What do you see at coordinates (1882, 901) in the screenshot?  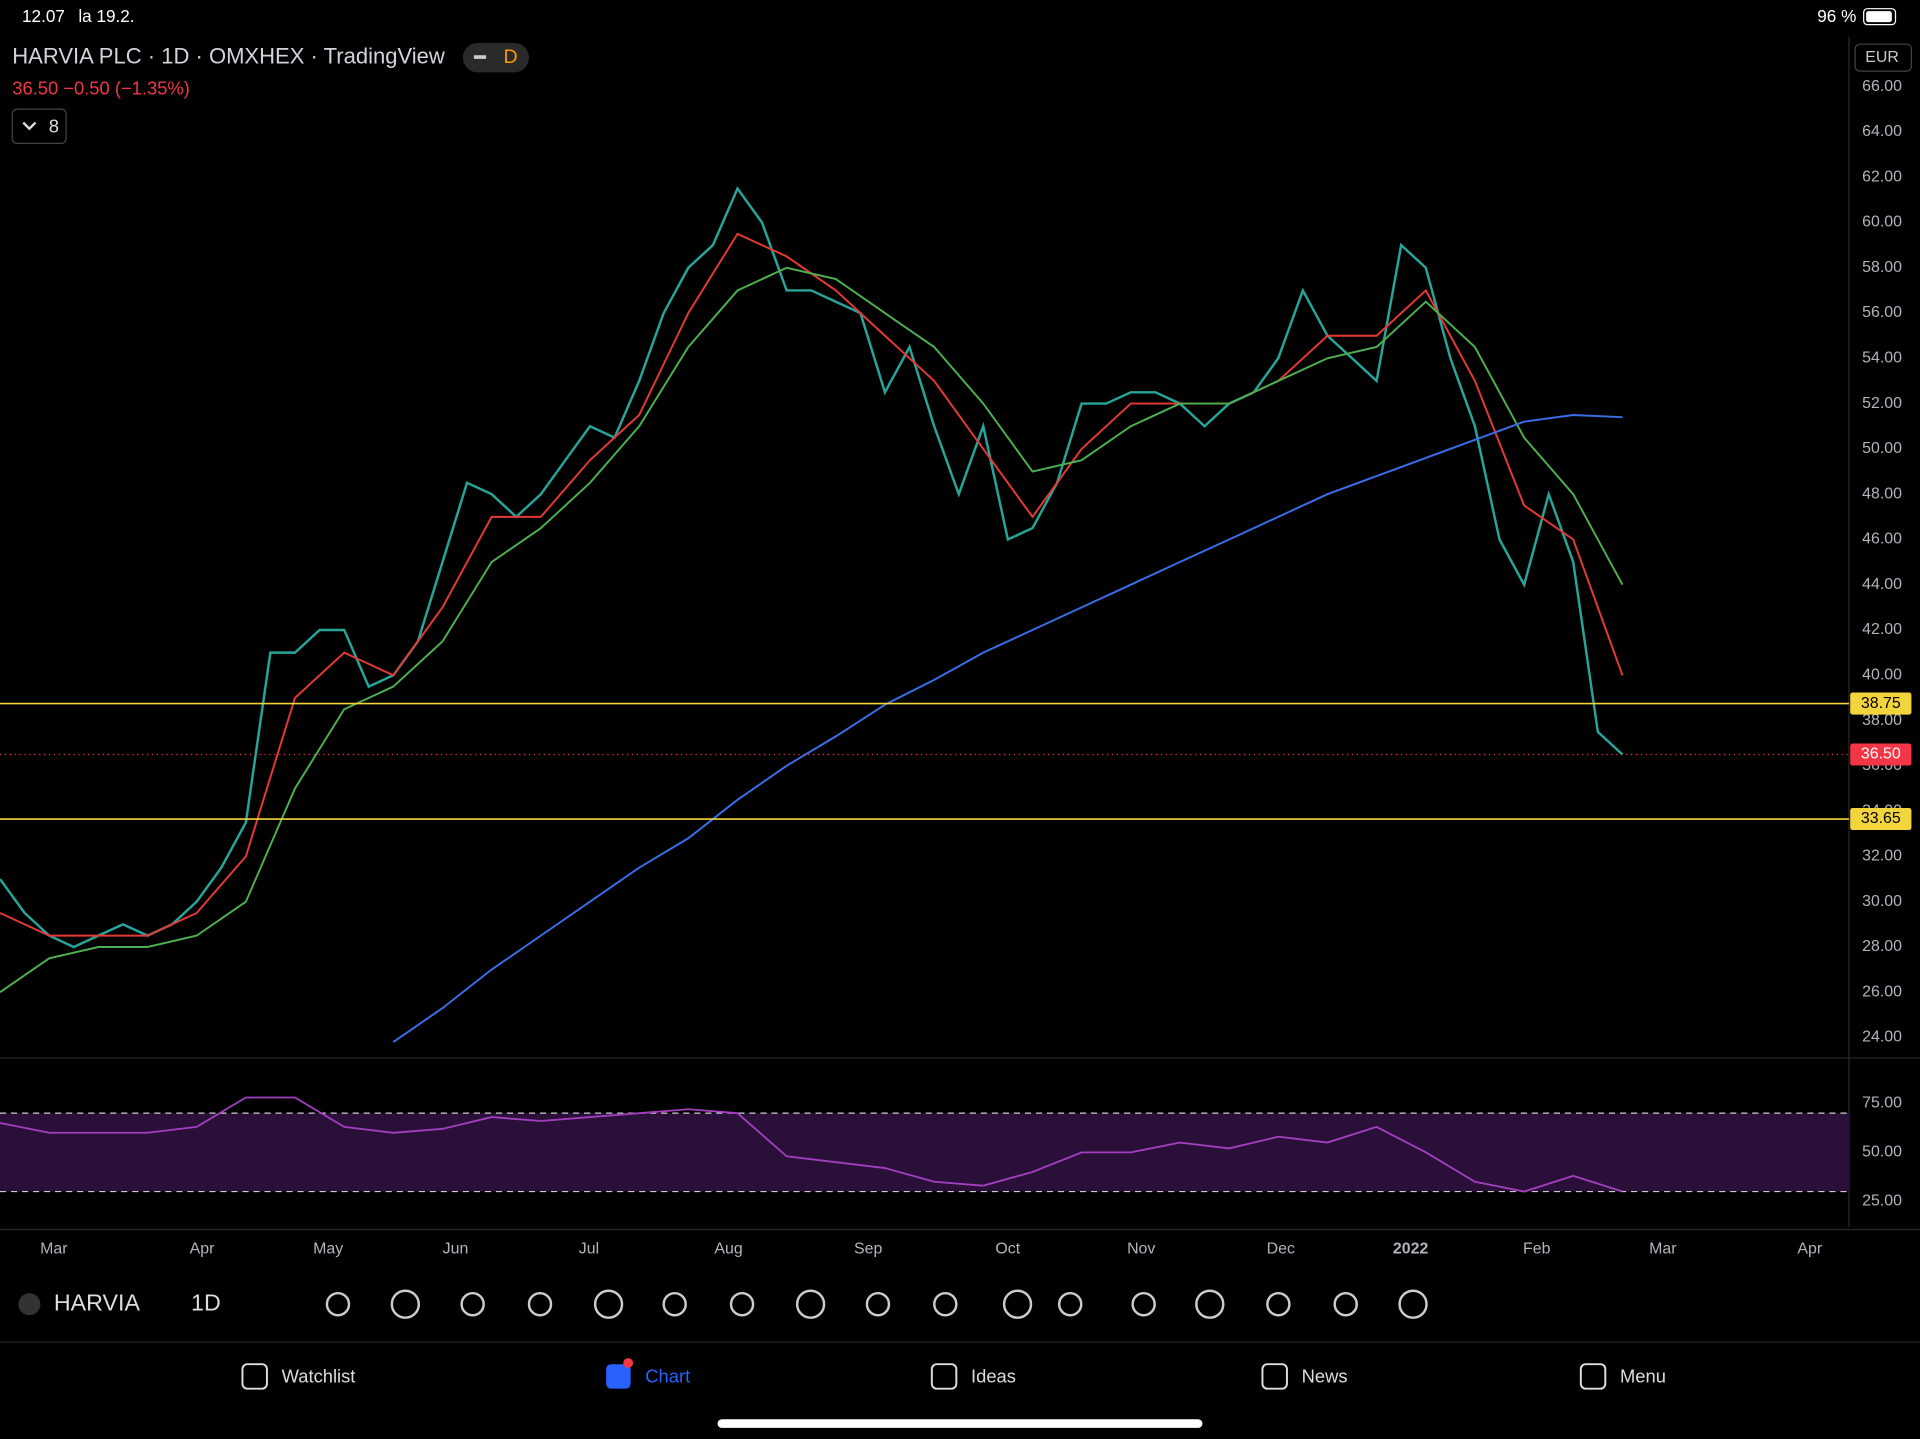 I see `y-tick-label: 30.00` at bounding box center [1882, 901].